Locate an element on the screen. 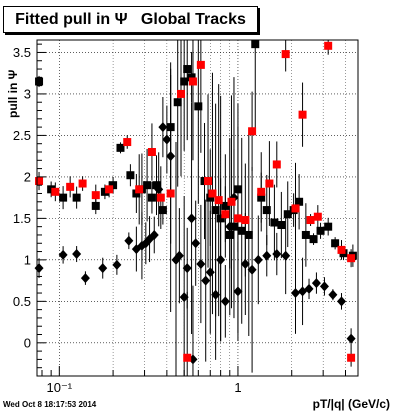 This screenshot has width=400, height=414. y-tick-label: 1 is located at coordinates (27, 259).